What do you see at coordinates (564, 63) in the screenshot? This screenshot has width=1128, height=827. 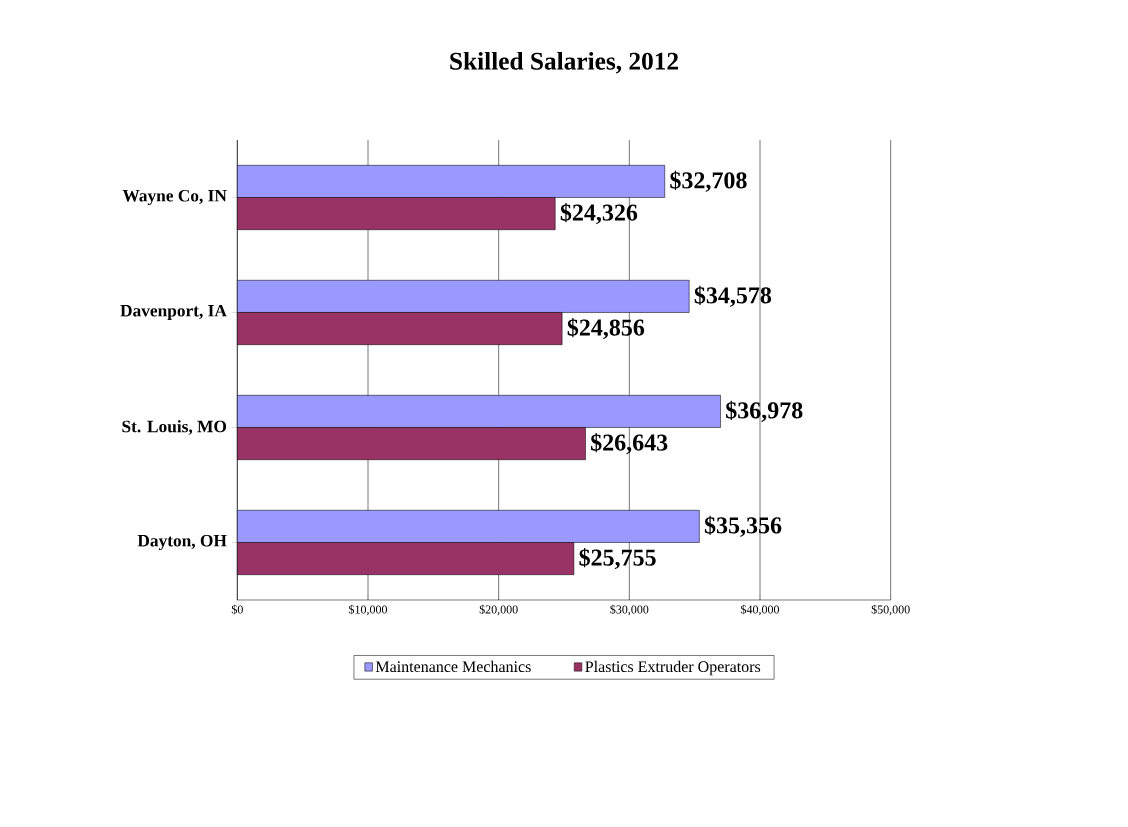 I see `chart-title: Skilled Salaries, 2012` at bounding box center [564, 63].